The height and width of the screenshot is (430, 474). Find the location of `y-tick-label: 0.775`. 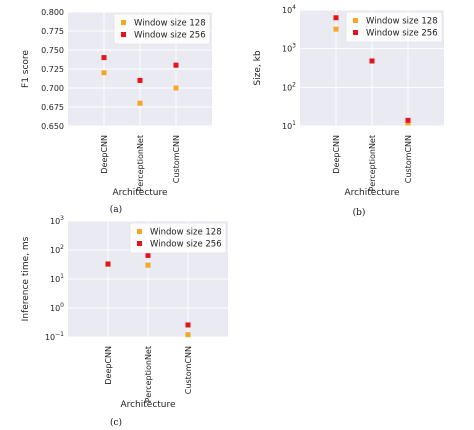

y-tick-label: 0.775 is located at coordinates (52, 31).